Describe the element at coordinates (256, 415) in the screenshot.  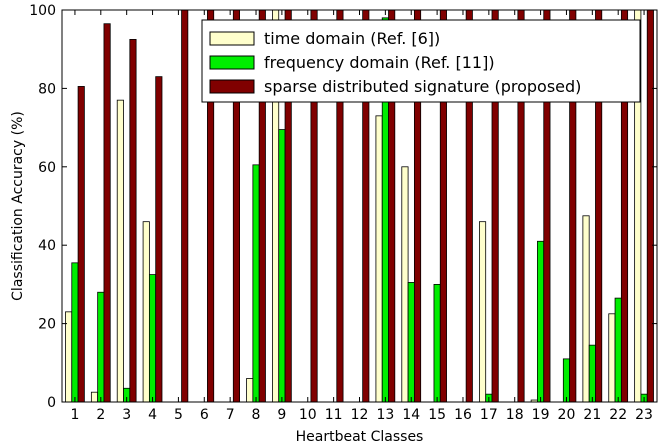
I see `x-tick-label: 8` at that location.